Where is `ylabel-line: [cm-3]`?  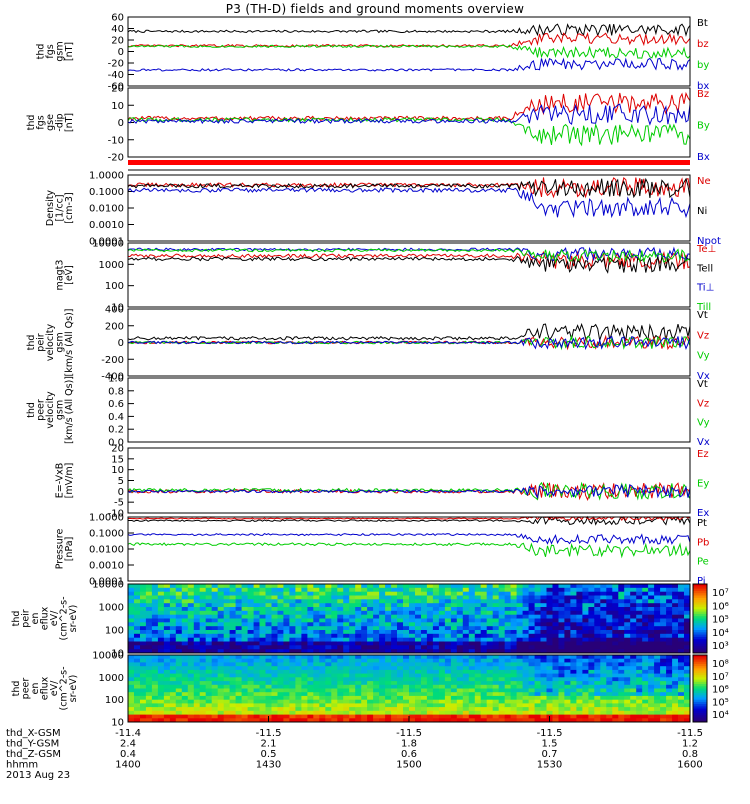 ylabel-line: [cm-3] is located at coordinates (69, 207).